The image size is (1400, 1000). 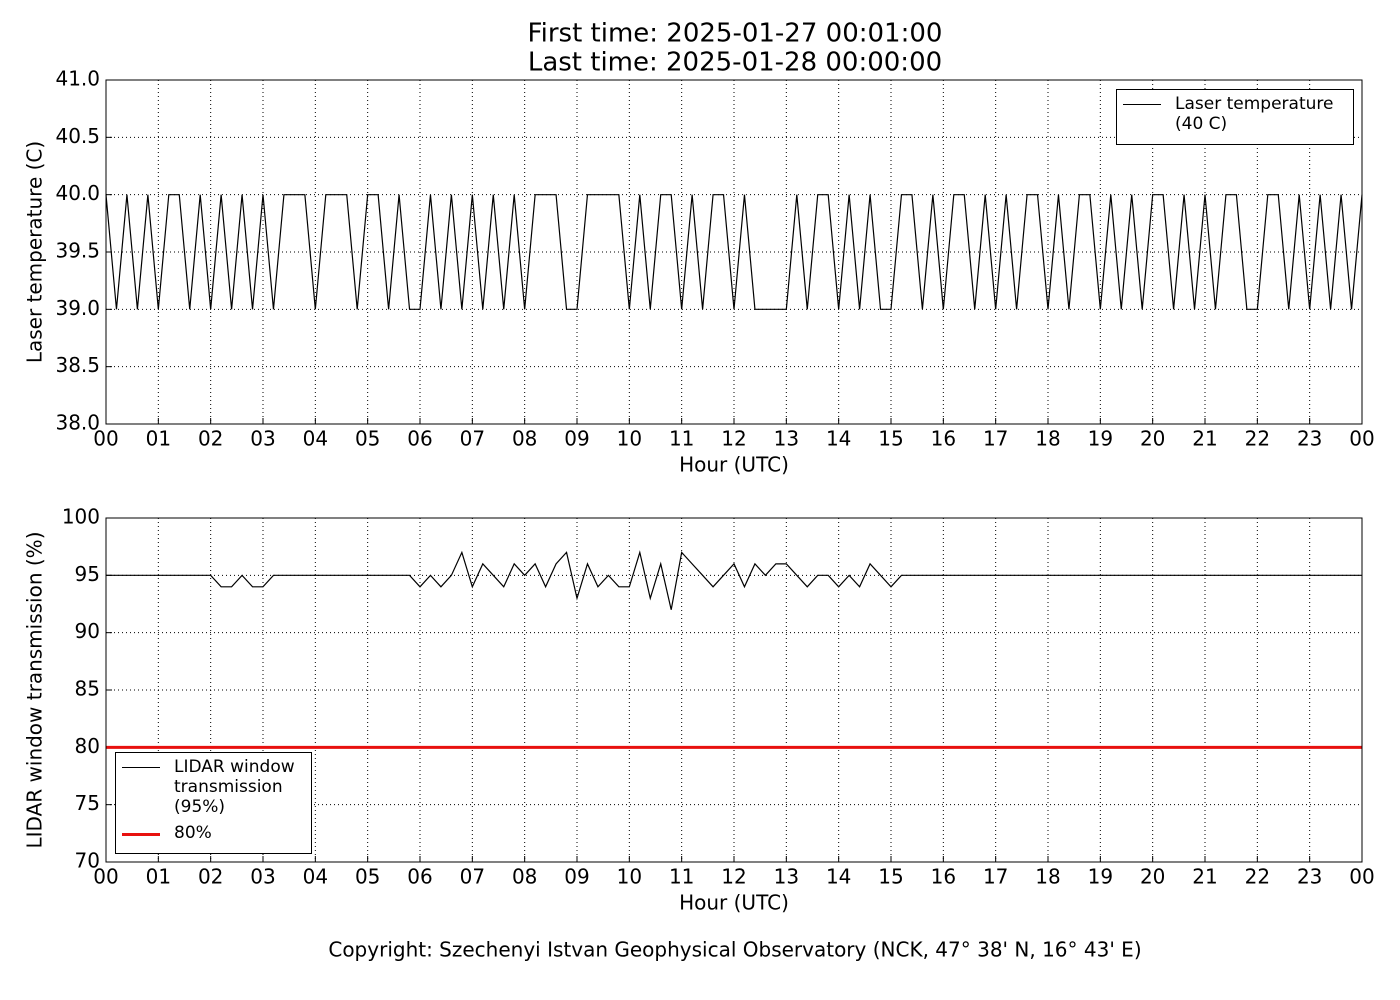 I want to click on legend-item: 80%, so click(x=213, y=833).